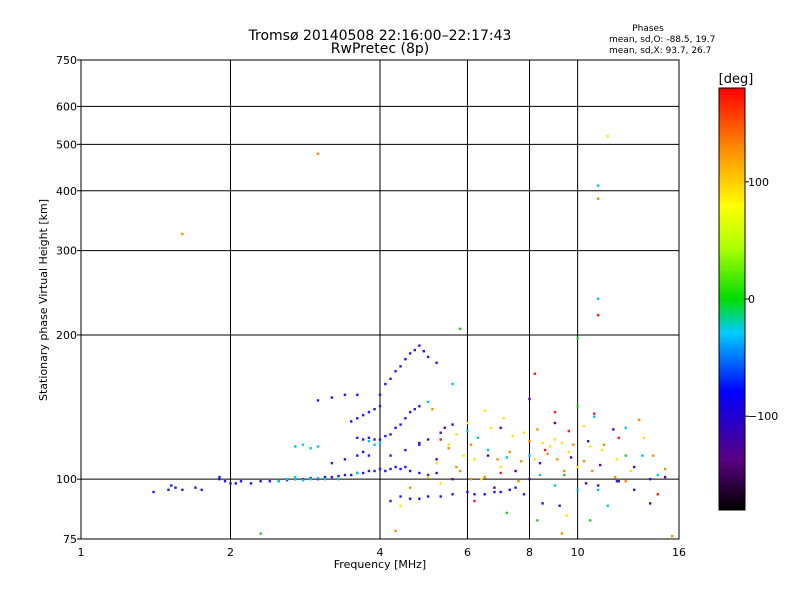  What do you see at coordinates (529, 552) in the screenshot?
I see `x-tick-label: 8` at bounding box center [529, 552].